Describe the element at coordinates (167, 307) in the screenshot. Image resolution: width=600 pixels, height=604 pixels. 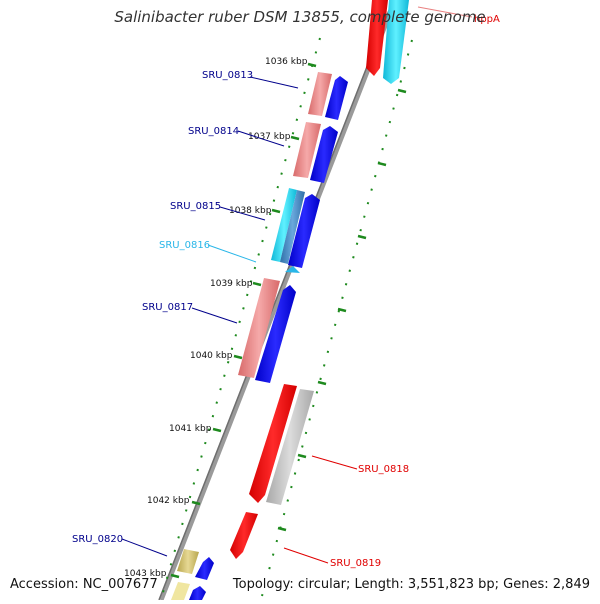
I see `gene-label-SRU_0817: SRU_0817` at that location.